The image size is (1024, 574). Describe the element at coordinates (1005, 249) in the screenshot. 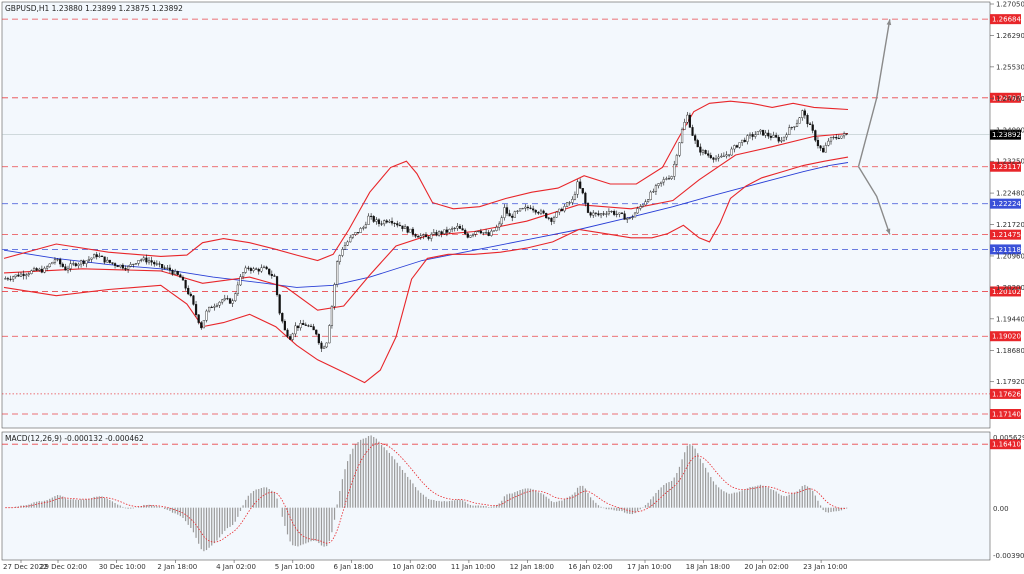

I see `level-label-bg` at that location.